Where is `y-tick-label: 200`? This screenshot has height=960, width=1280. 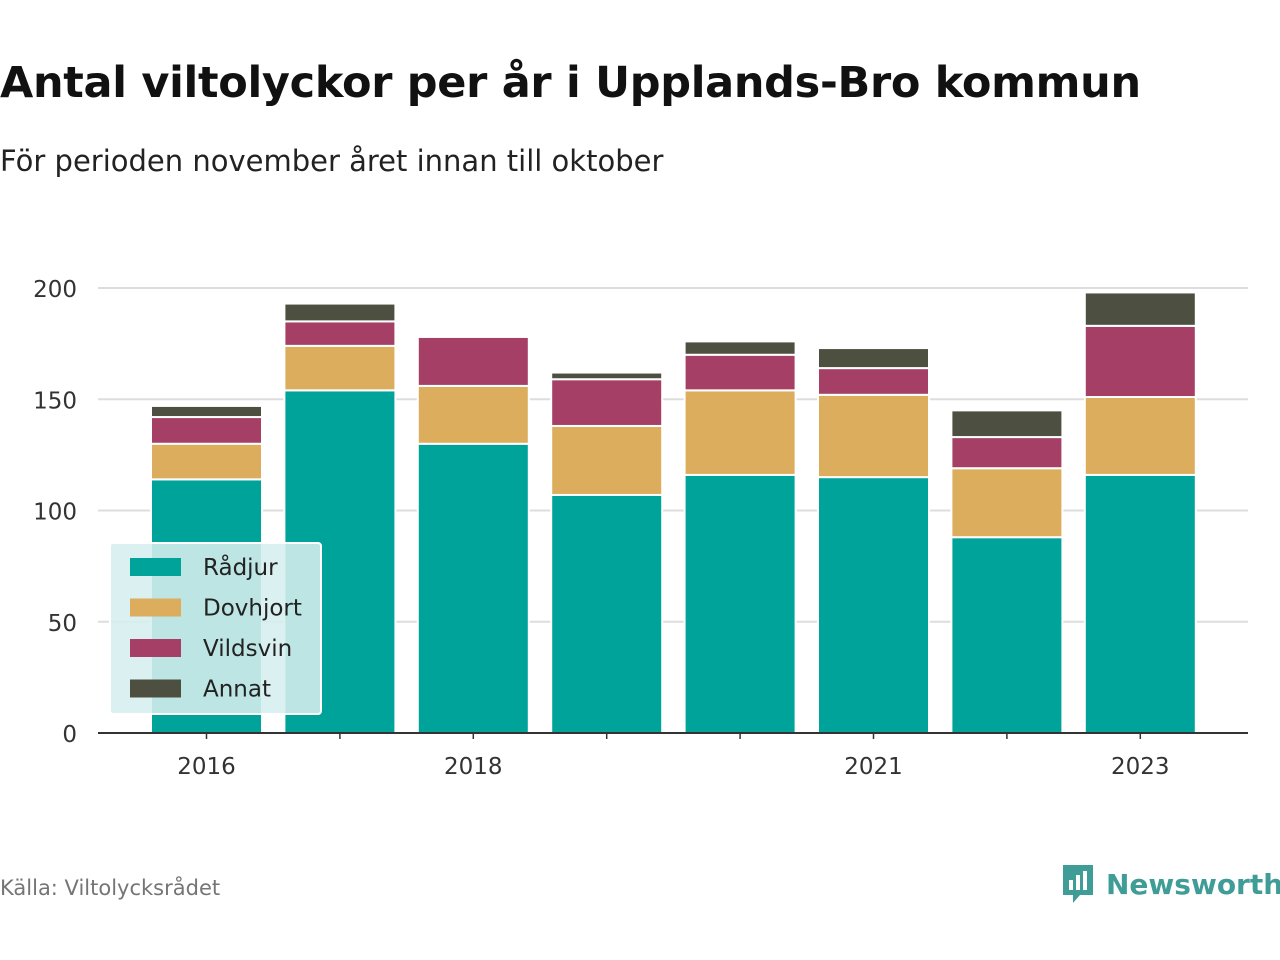
y-tick-label: 200 is located at coordinates (55, 290).